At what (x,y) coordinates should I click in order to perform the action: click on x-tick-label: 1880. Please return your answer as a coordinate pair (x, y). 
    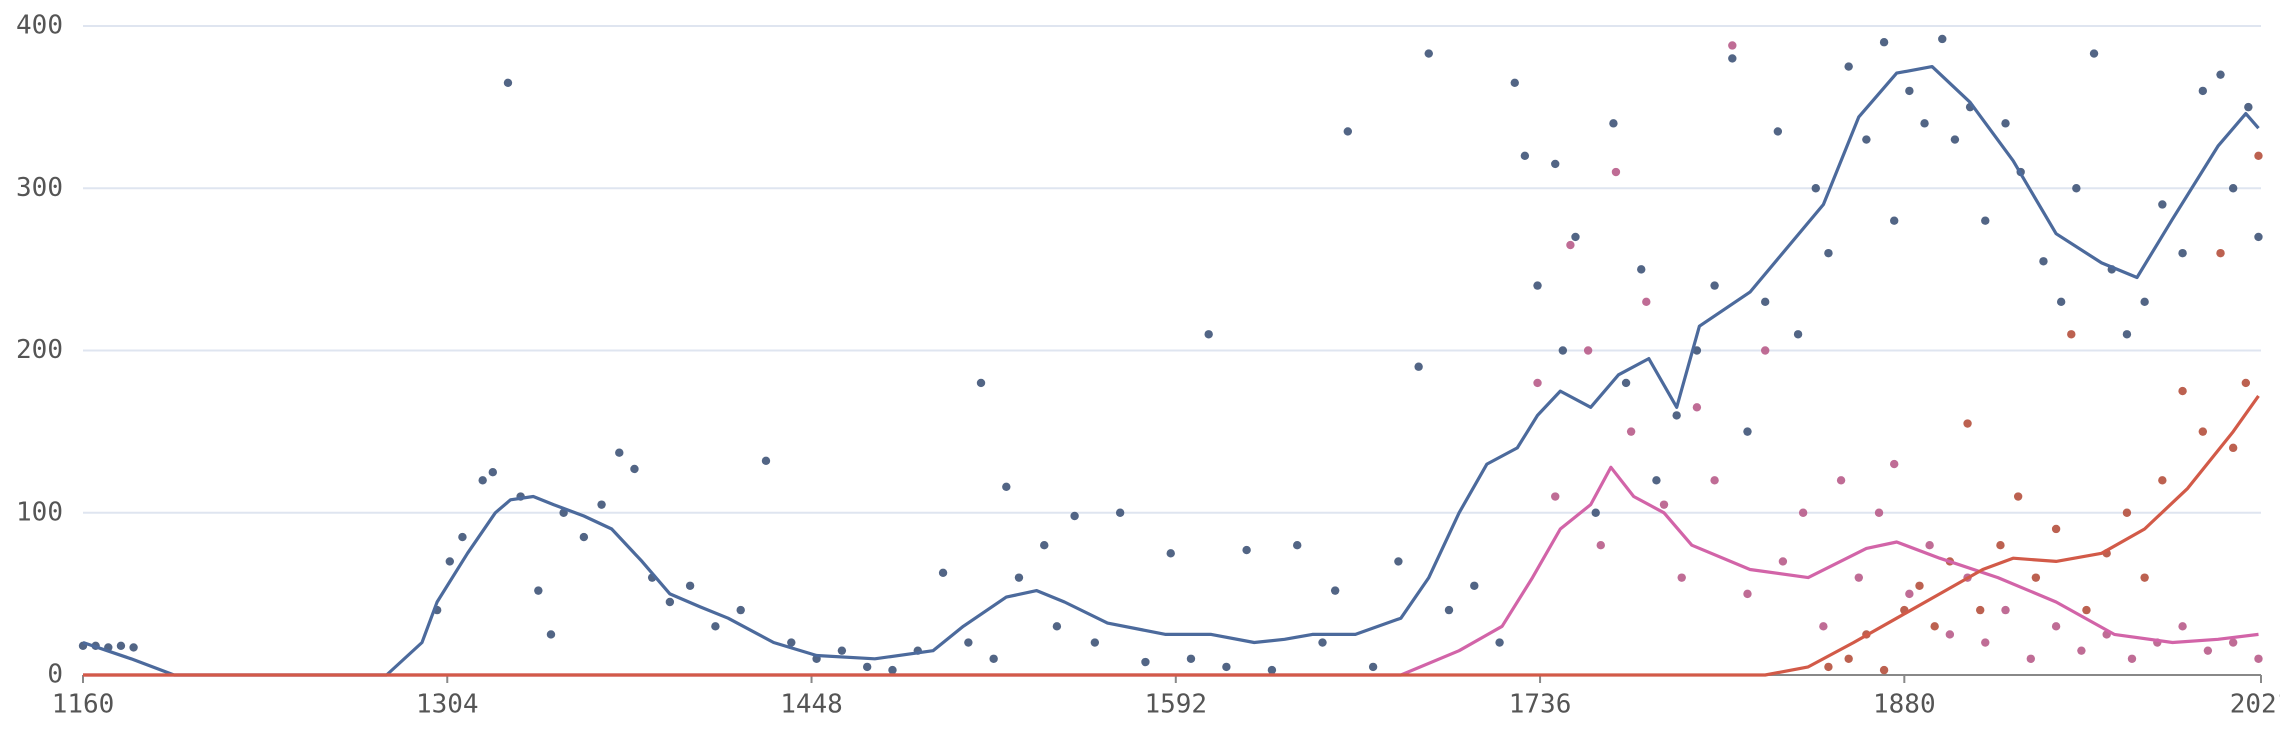
    Looking at the image, I should click on (1904, 705).